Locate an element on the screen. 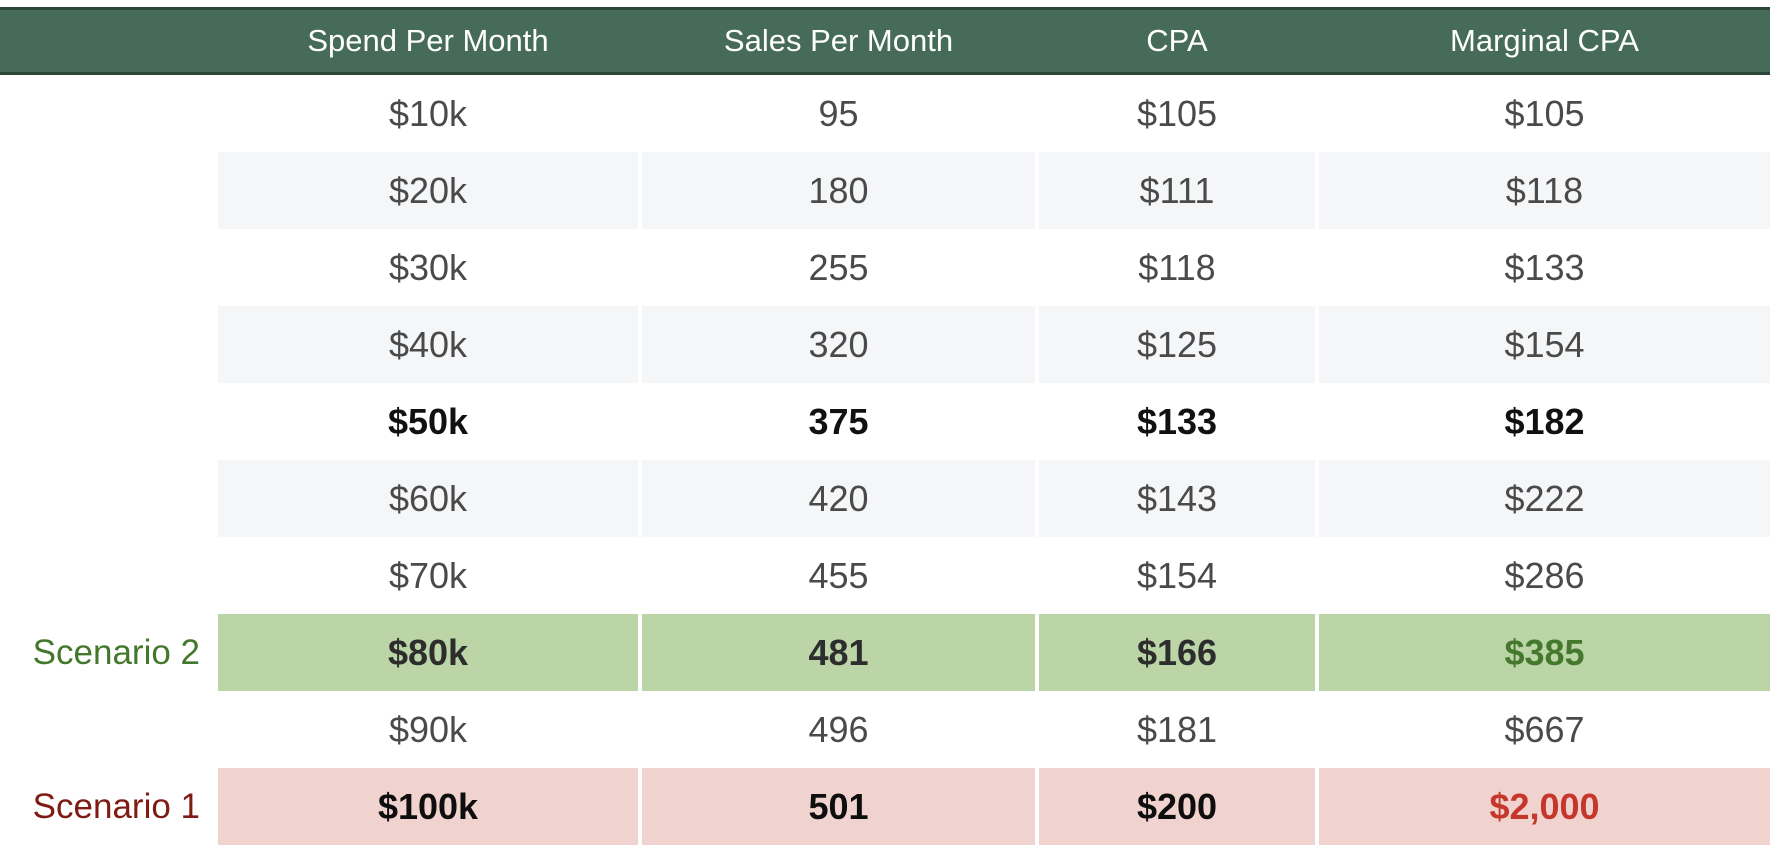 The width and height of the screenshot is (1778, 852). spend-cell: $10k is located at coordinates (428, 113).